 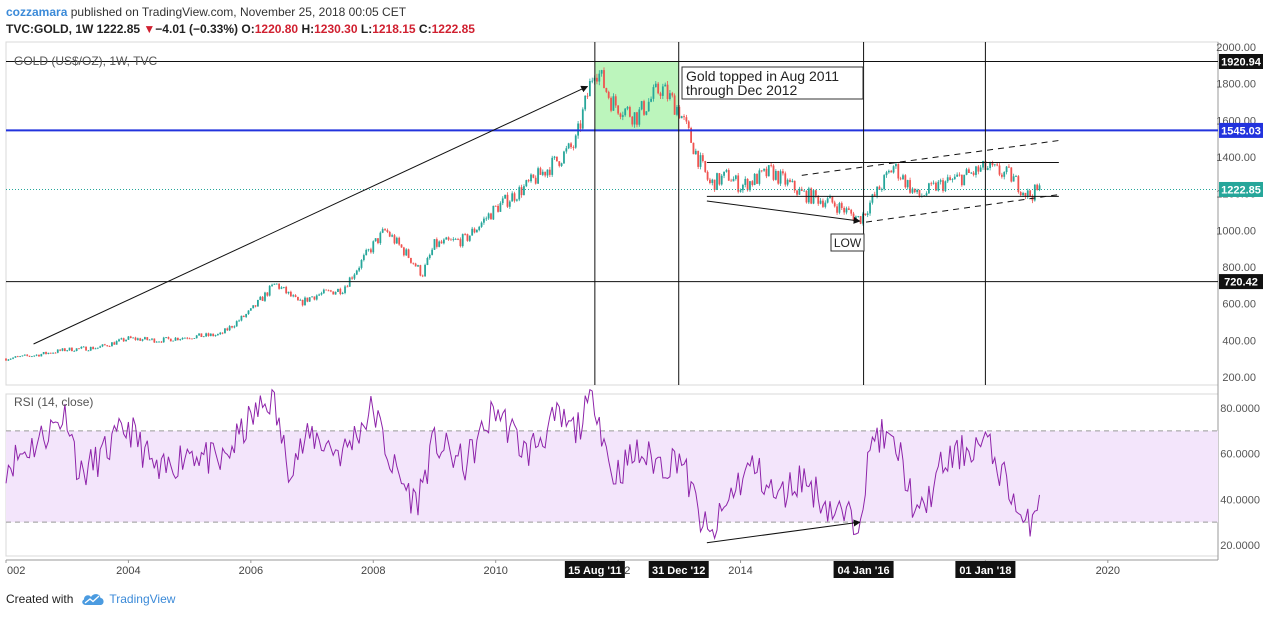 I want to click on date-marker-label: 01 Jan '18, so click(x=985, y=571).